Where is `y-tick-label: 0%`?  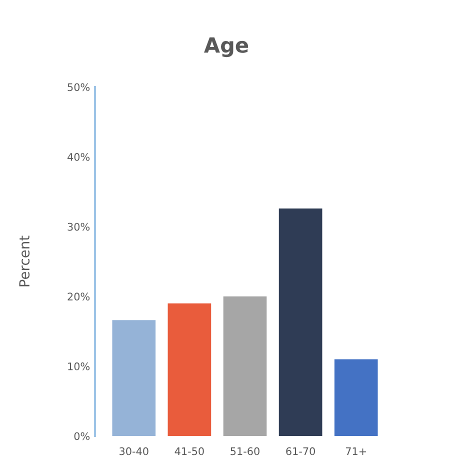
y-tick-label: 0% is located at coordinates (82, 436).